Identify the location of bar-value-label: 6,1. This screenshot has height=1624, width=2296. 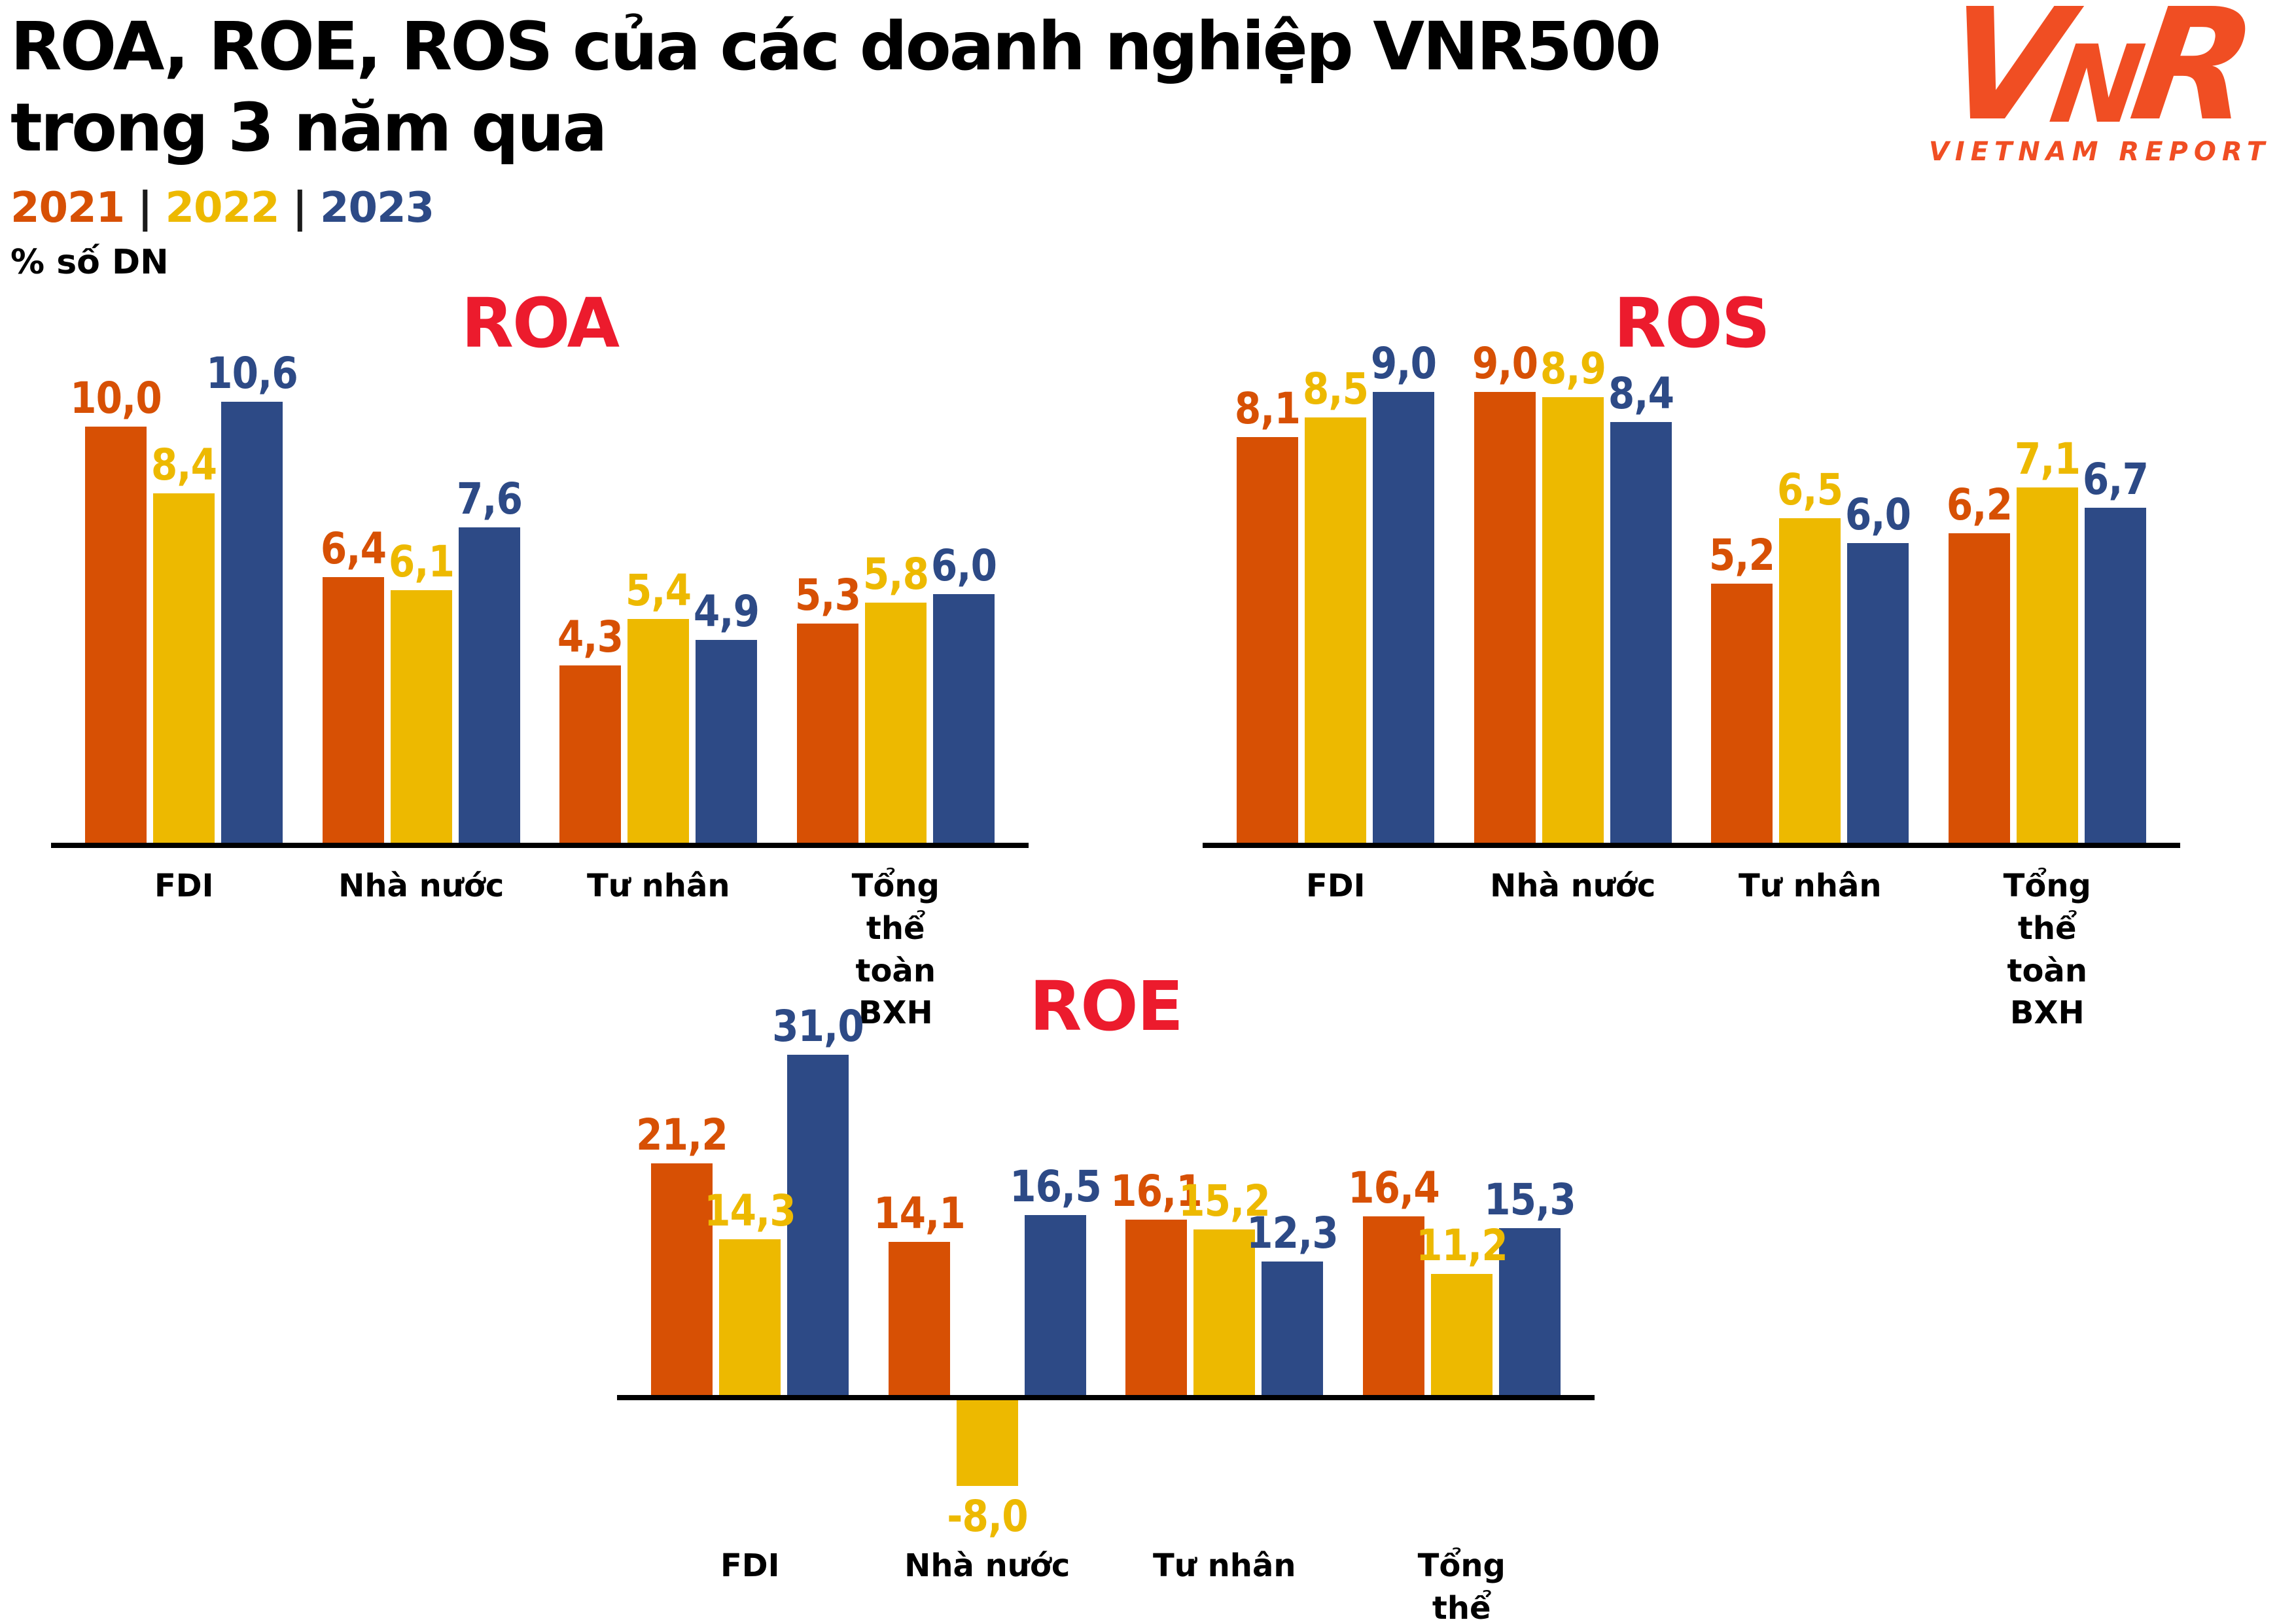
(422, 561).